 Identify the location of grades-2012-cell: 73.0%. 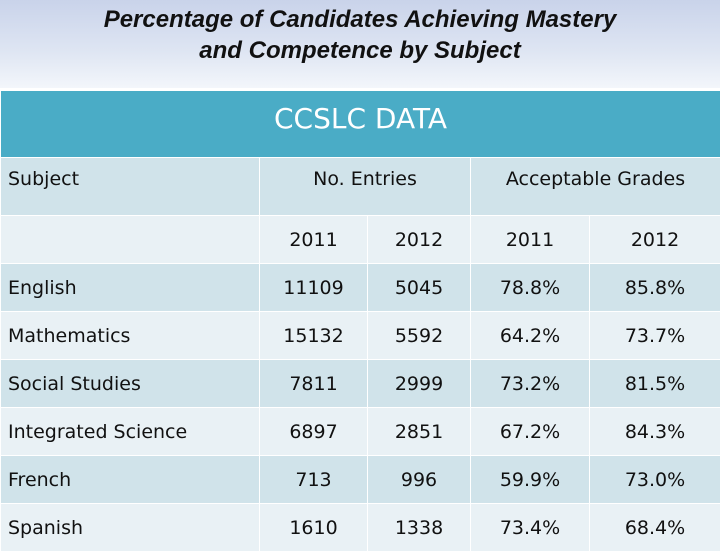
(655, 480).